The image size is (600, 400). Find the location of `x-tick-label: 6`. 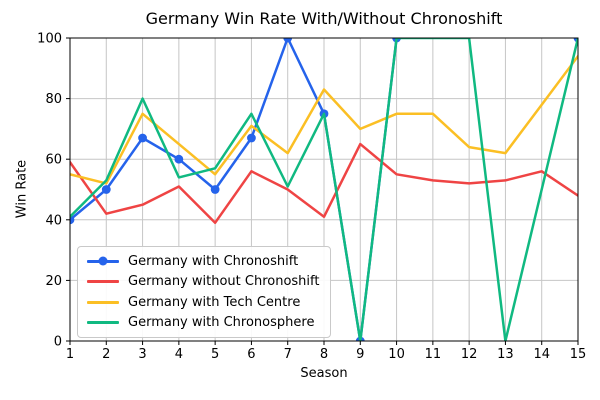

x-tick-label: 6 is located at coordinates (251, 354).